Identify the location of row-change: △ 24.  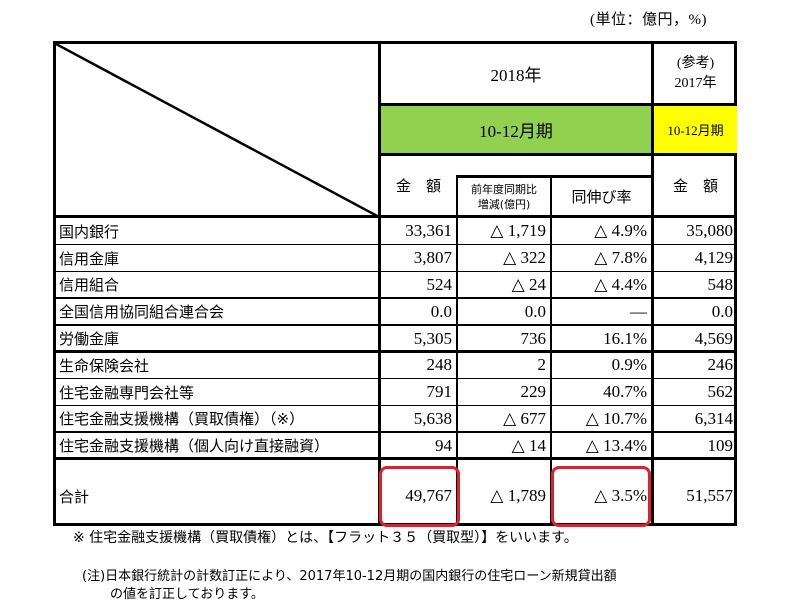
(528, 284).